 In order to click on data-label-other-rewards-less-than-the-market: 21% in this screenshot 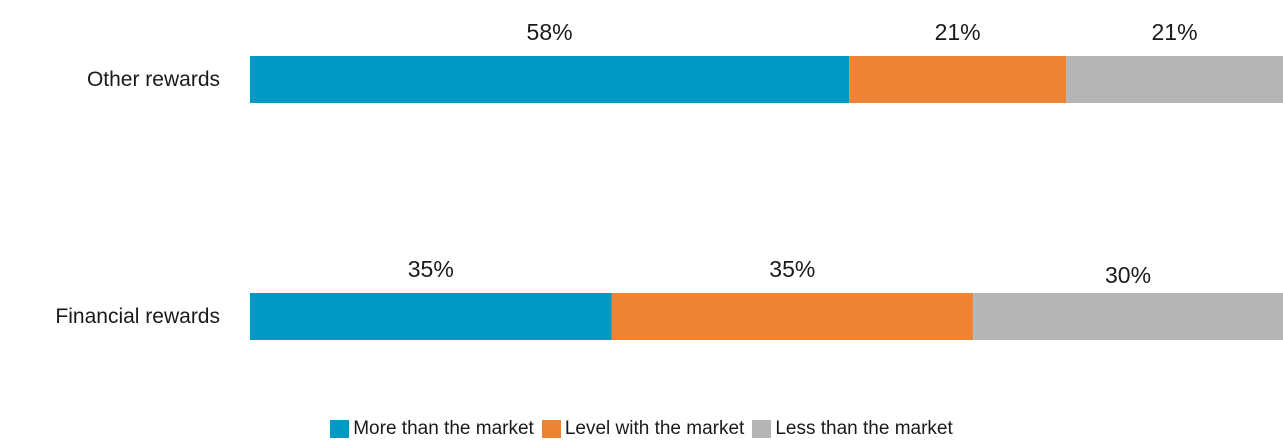, I will do `click(1175, 32)`.